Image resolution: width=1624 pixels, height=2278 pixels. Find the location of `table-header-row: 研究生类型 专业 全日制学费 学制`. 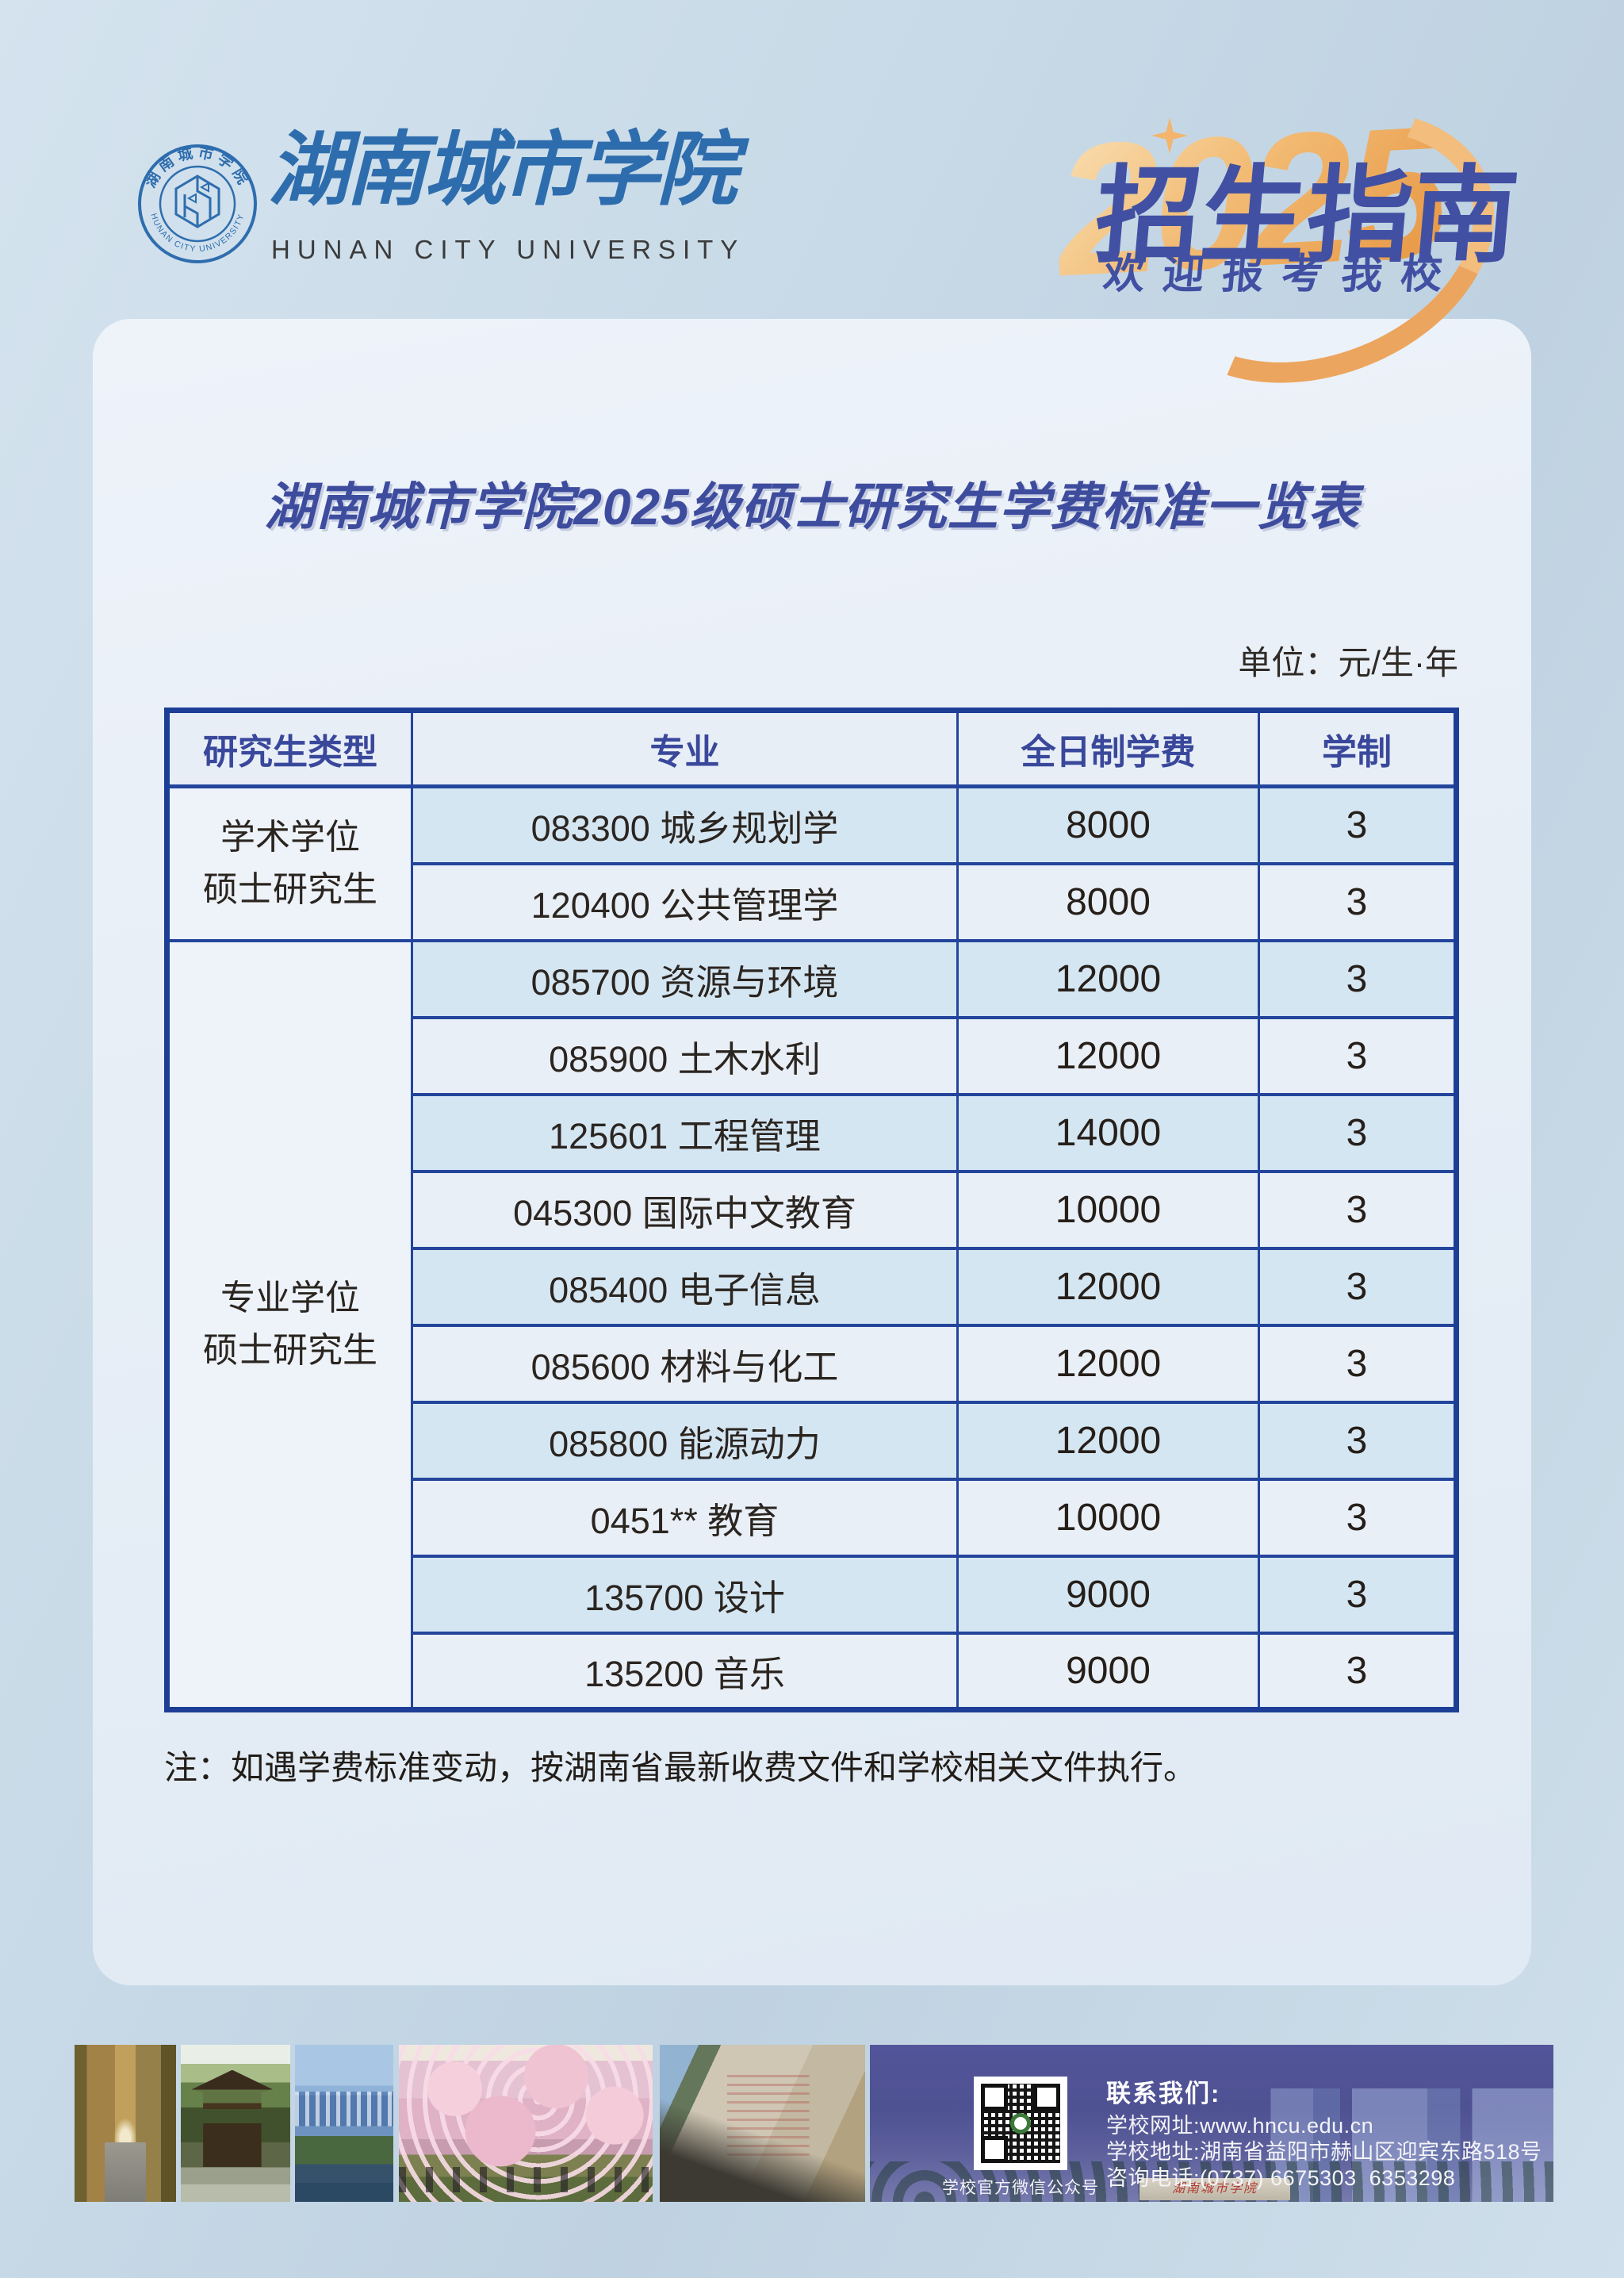

table-header-row: 研究生类型 专业 全日制学费 学制 is located at coordinates (811, 748).